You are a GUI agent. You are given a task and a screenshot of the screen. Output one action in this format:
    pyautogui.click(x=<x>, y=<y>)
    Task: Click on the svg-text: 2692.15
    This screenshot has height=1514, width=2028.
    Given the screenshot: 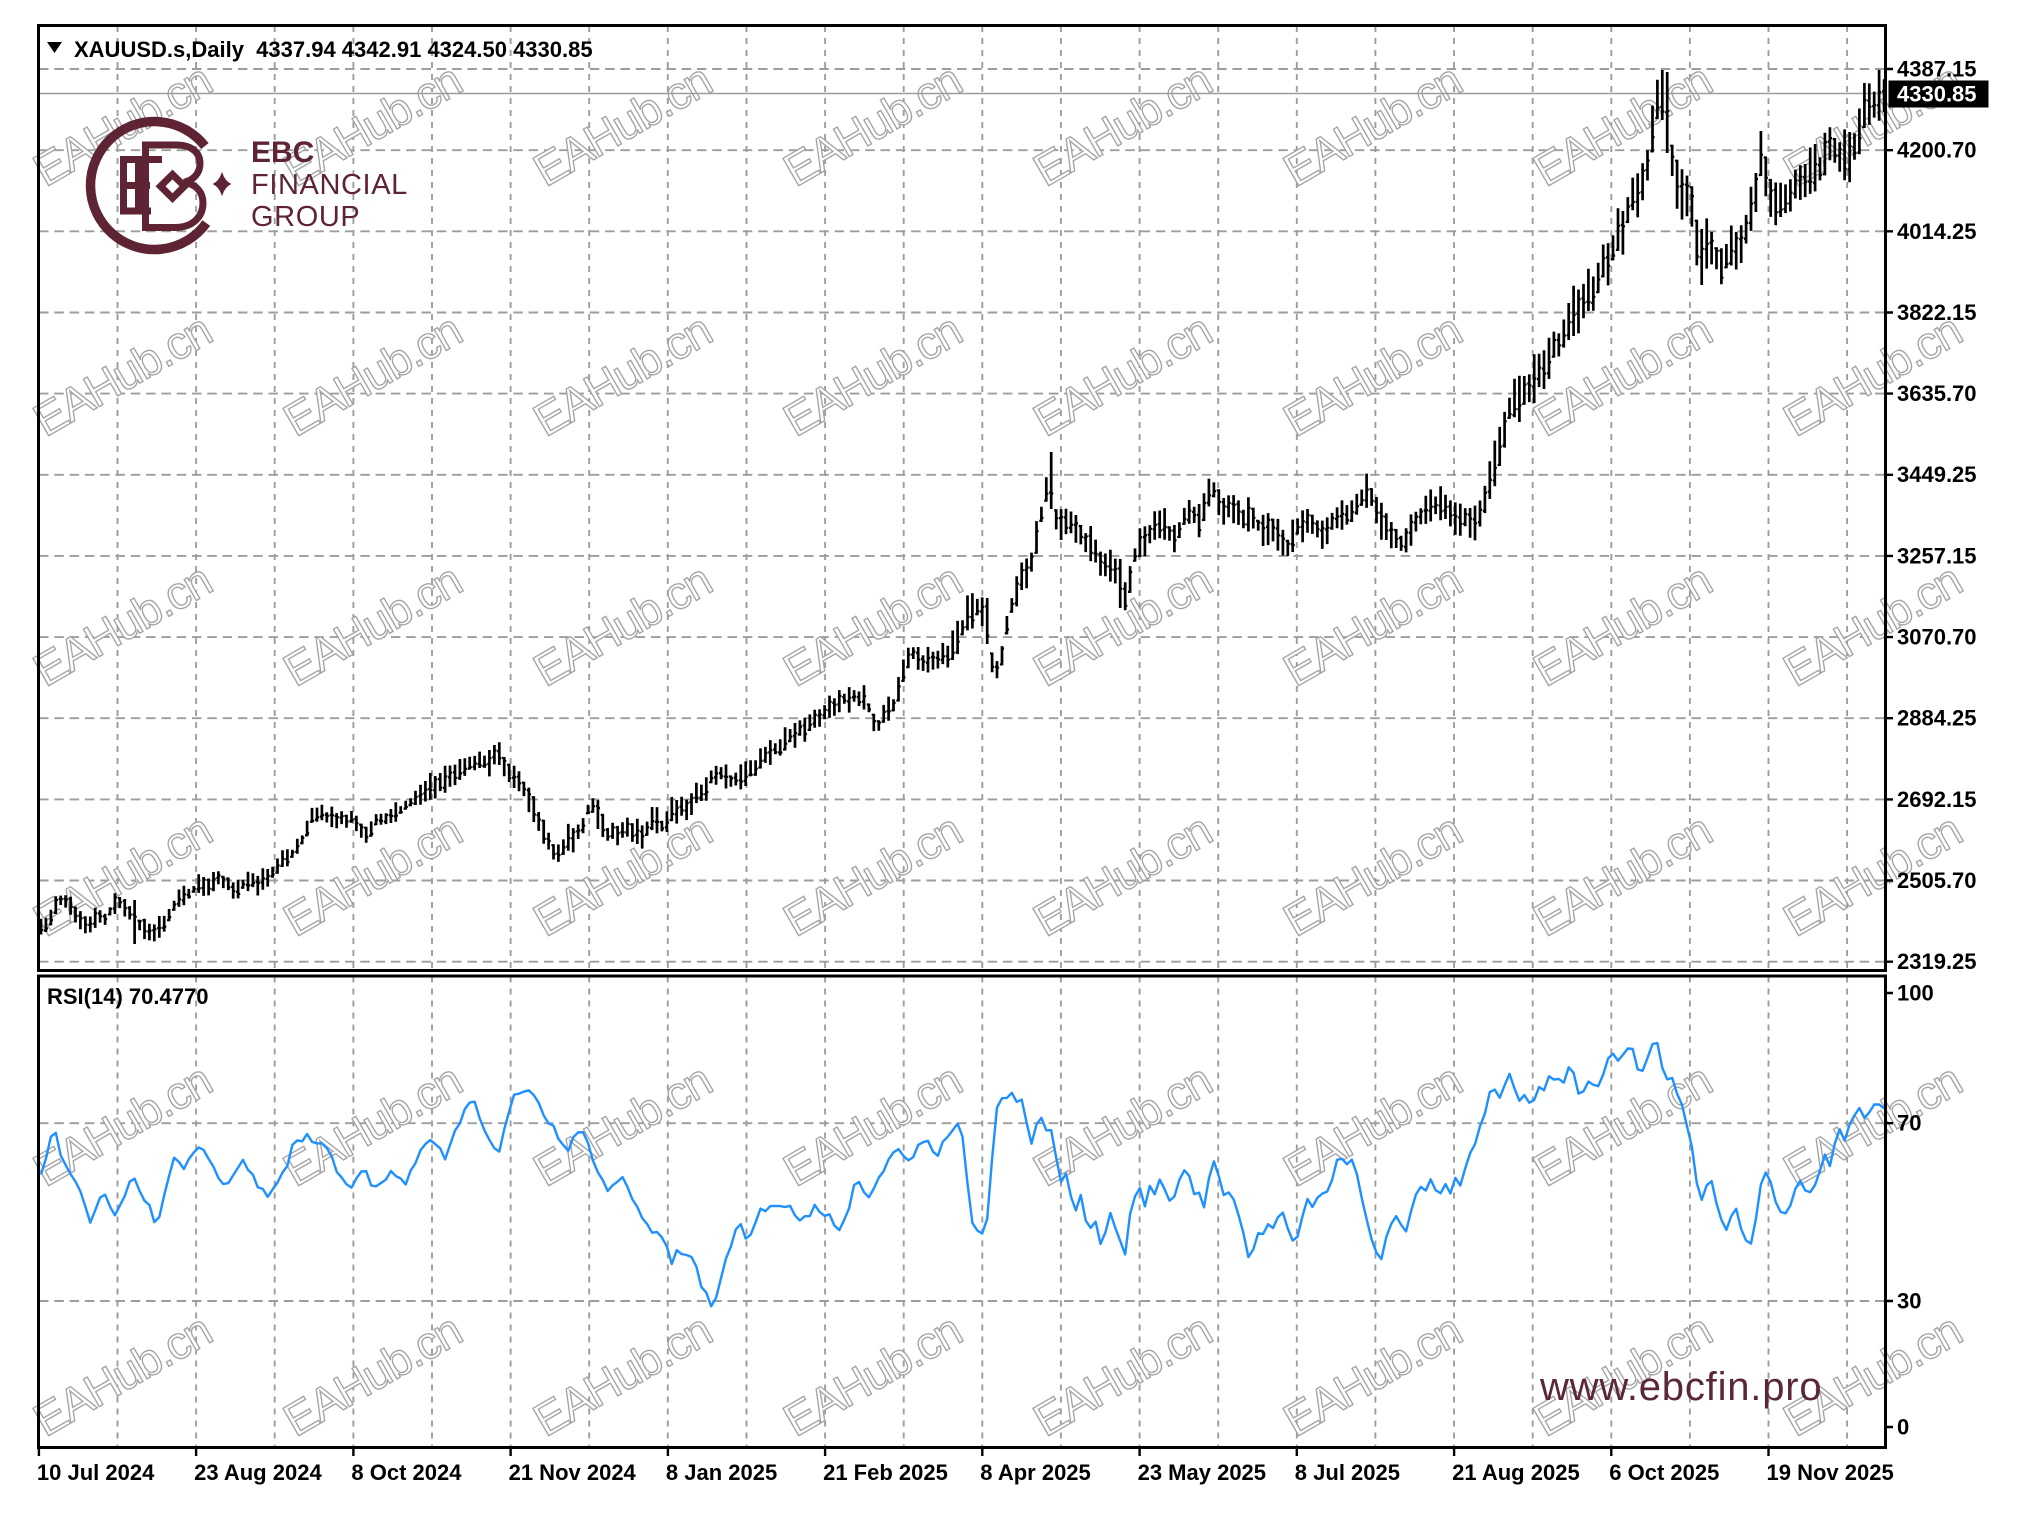 What is the action you would take?
    pyautogui.click(x=1937, y=799)
    